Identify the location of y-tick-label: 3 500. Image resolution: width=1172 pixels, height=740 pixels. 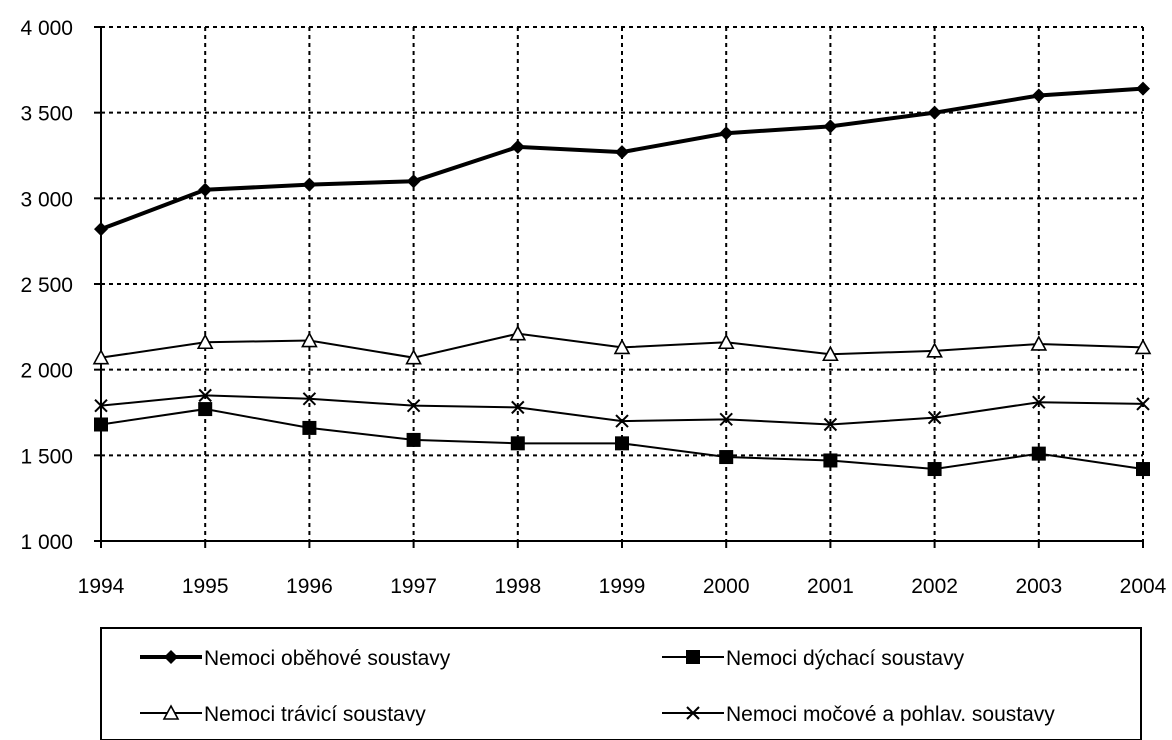
(46, 114).